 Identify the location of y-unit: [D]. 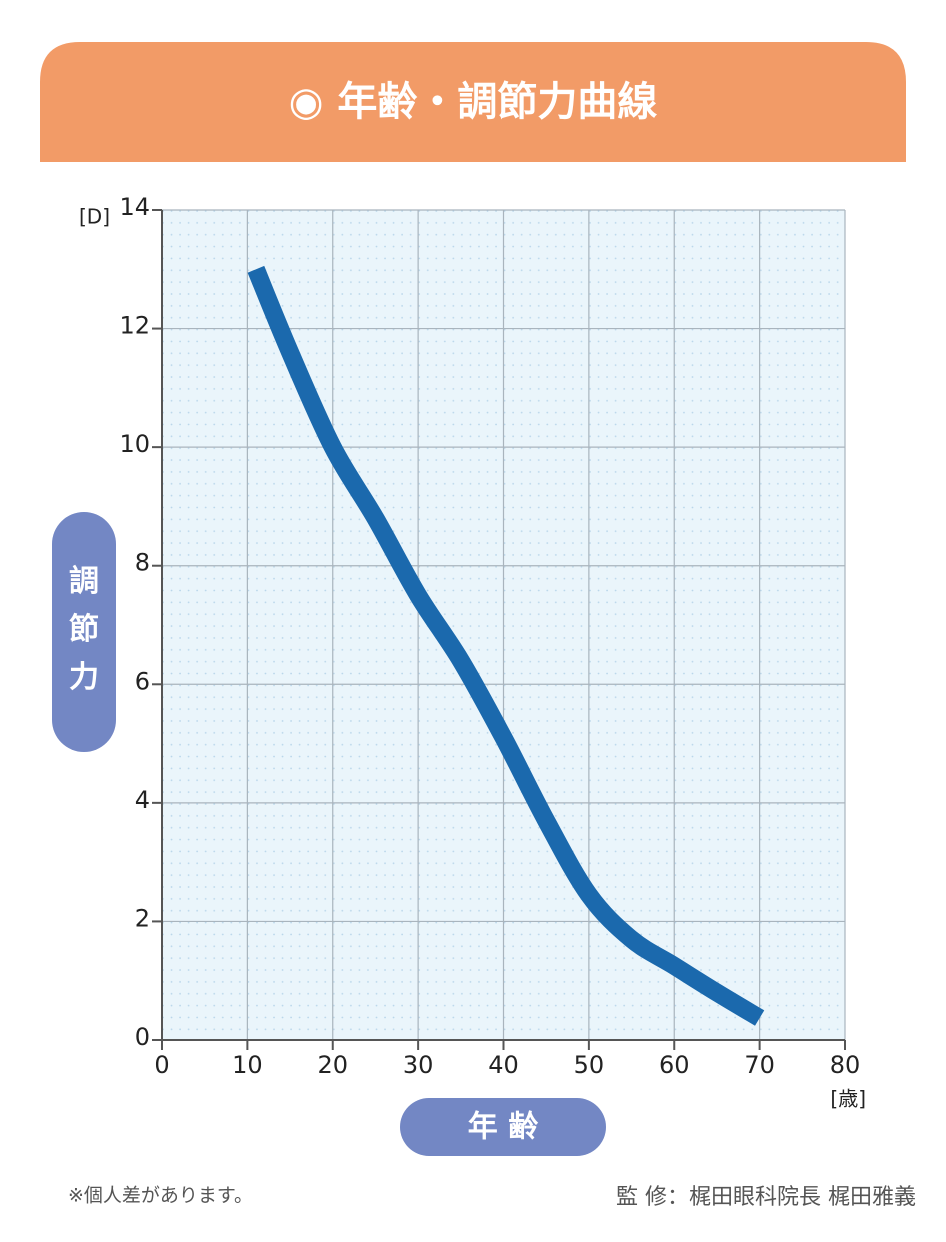
(94, 217).